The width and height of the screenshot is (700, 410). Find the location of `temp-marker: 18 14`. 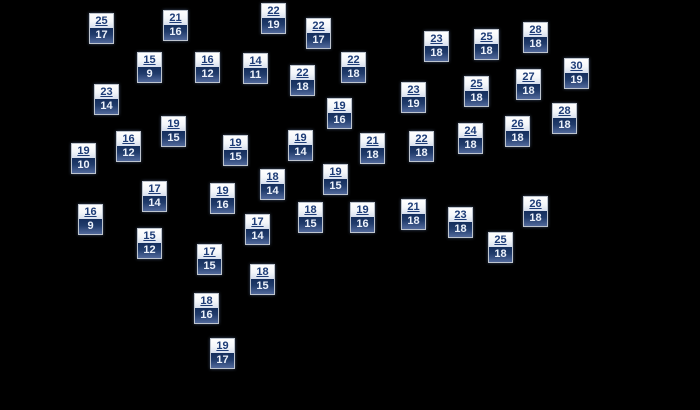

temp-marker: 18 14 is located at coordinates (272, 184).